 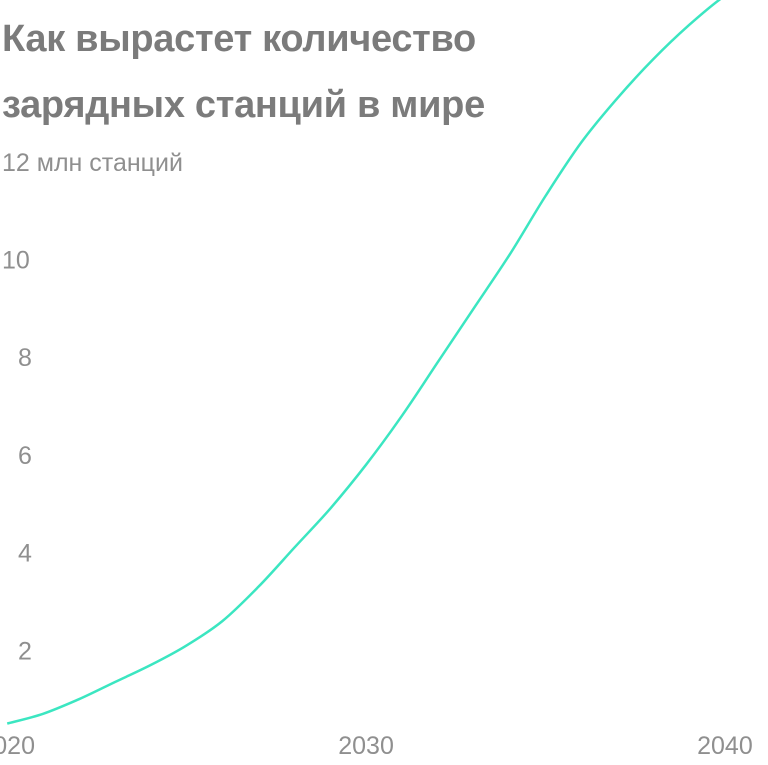 I want to click on chart-title-line-1: Как вырастет количество, so click(x=239, y=39).